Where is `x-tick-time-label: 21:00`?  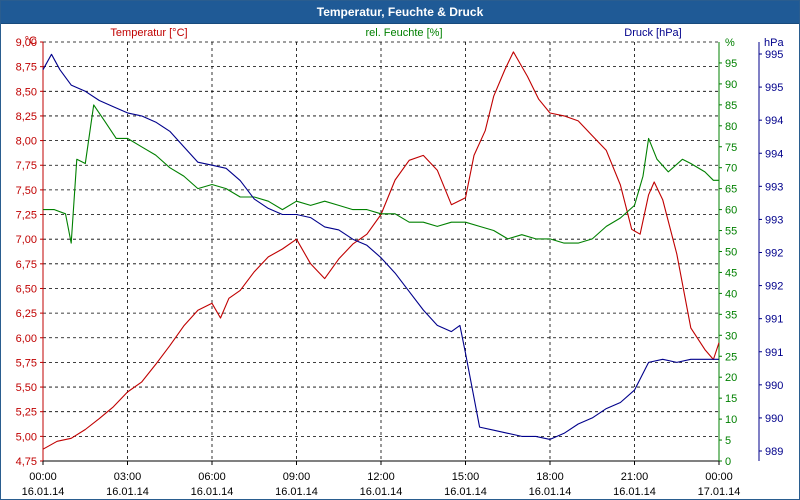 x-tick-time-label: 21:00 is located at coordinates (635, 477).